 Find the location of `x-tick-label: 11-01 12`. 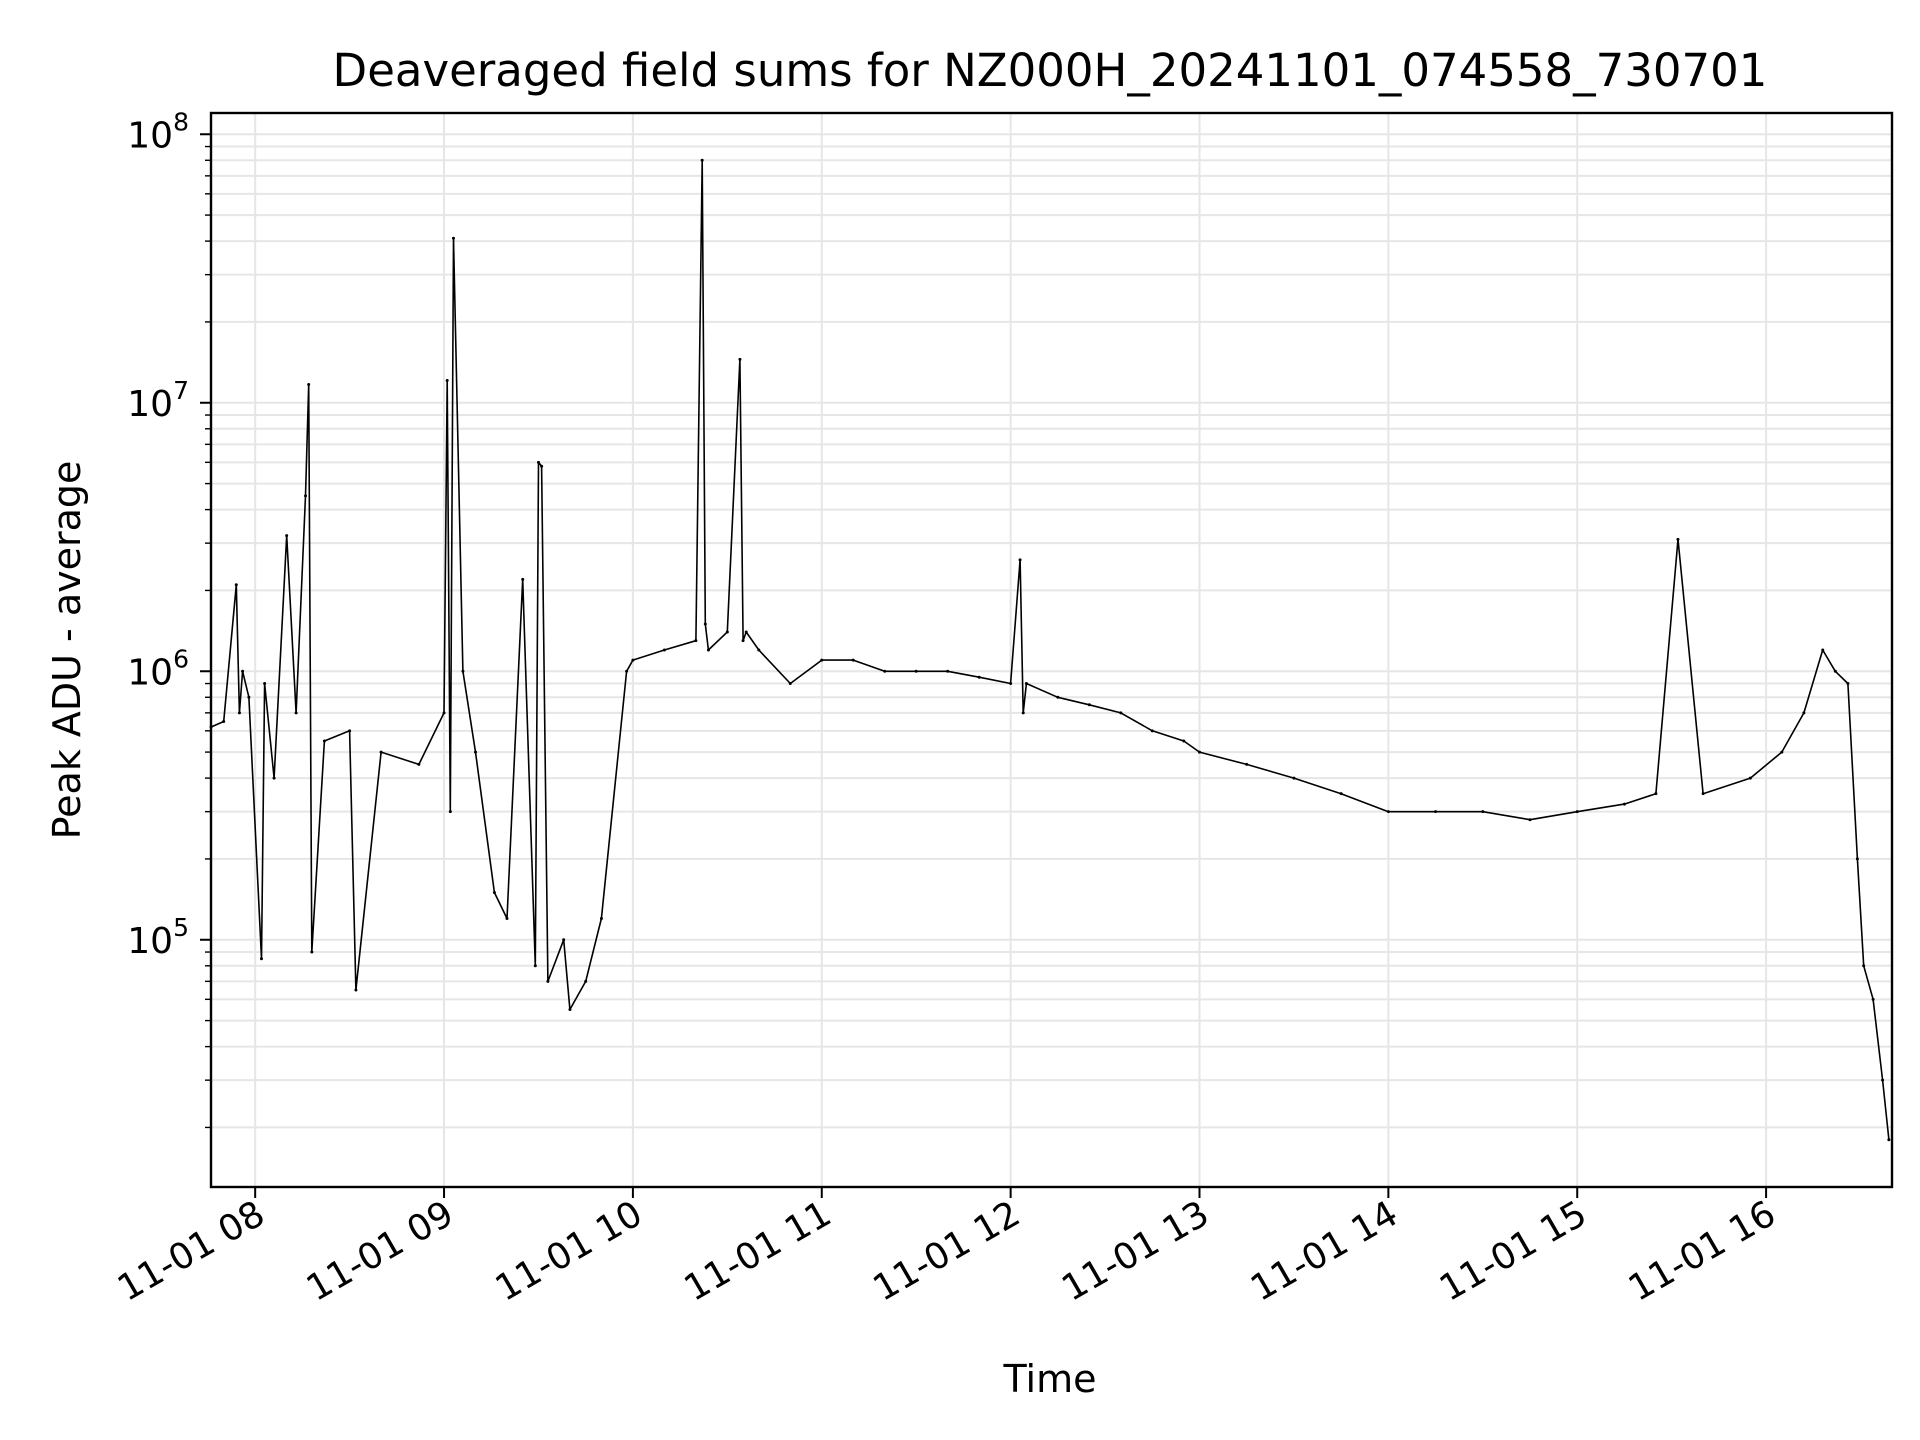

x-tick-label: 11-01 12 is located at coordinates (946, 1251).